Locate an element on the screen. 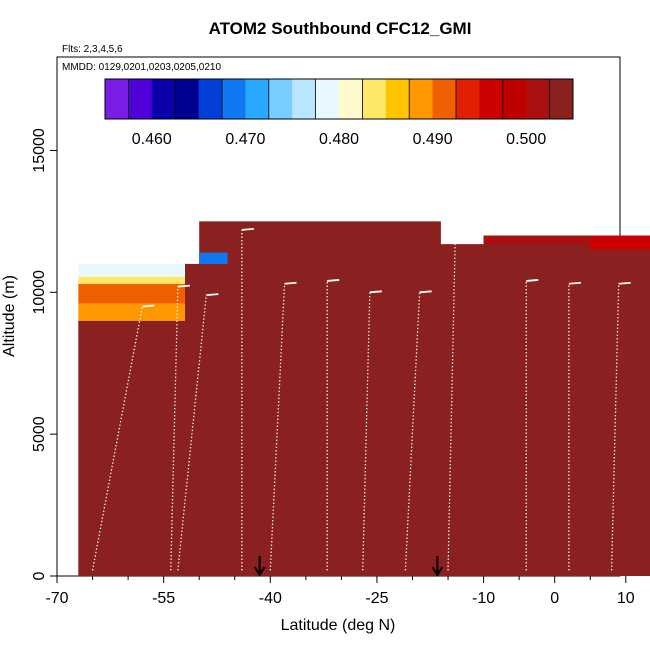 The height and width of the screenshot is (650, 650). x-tick-label: -25 is located at coordinates (376, 598).